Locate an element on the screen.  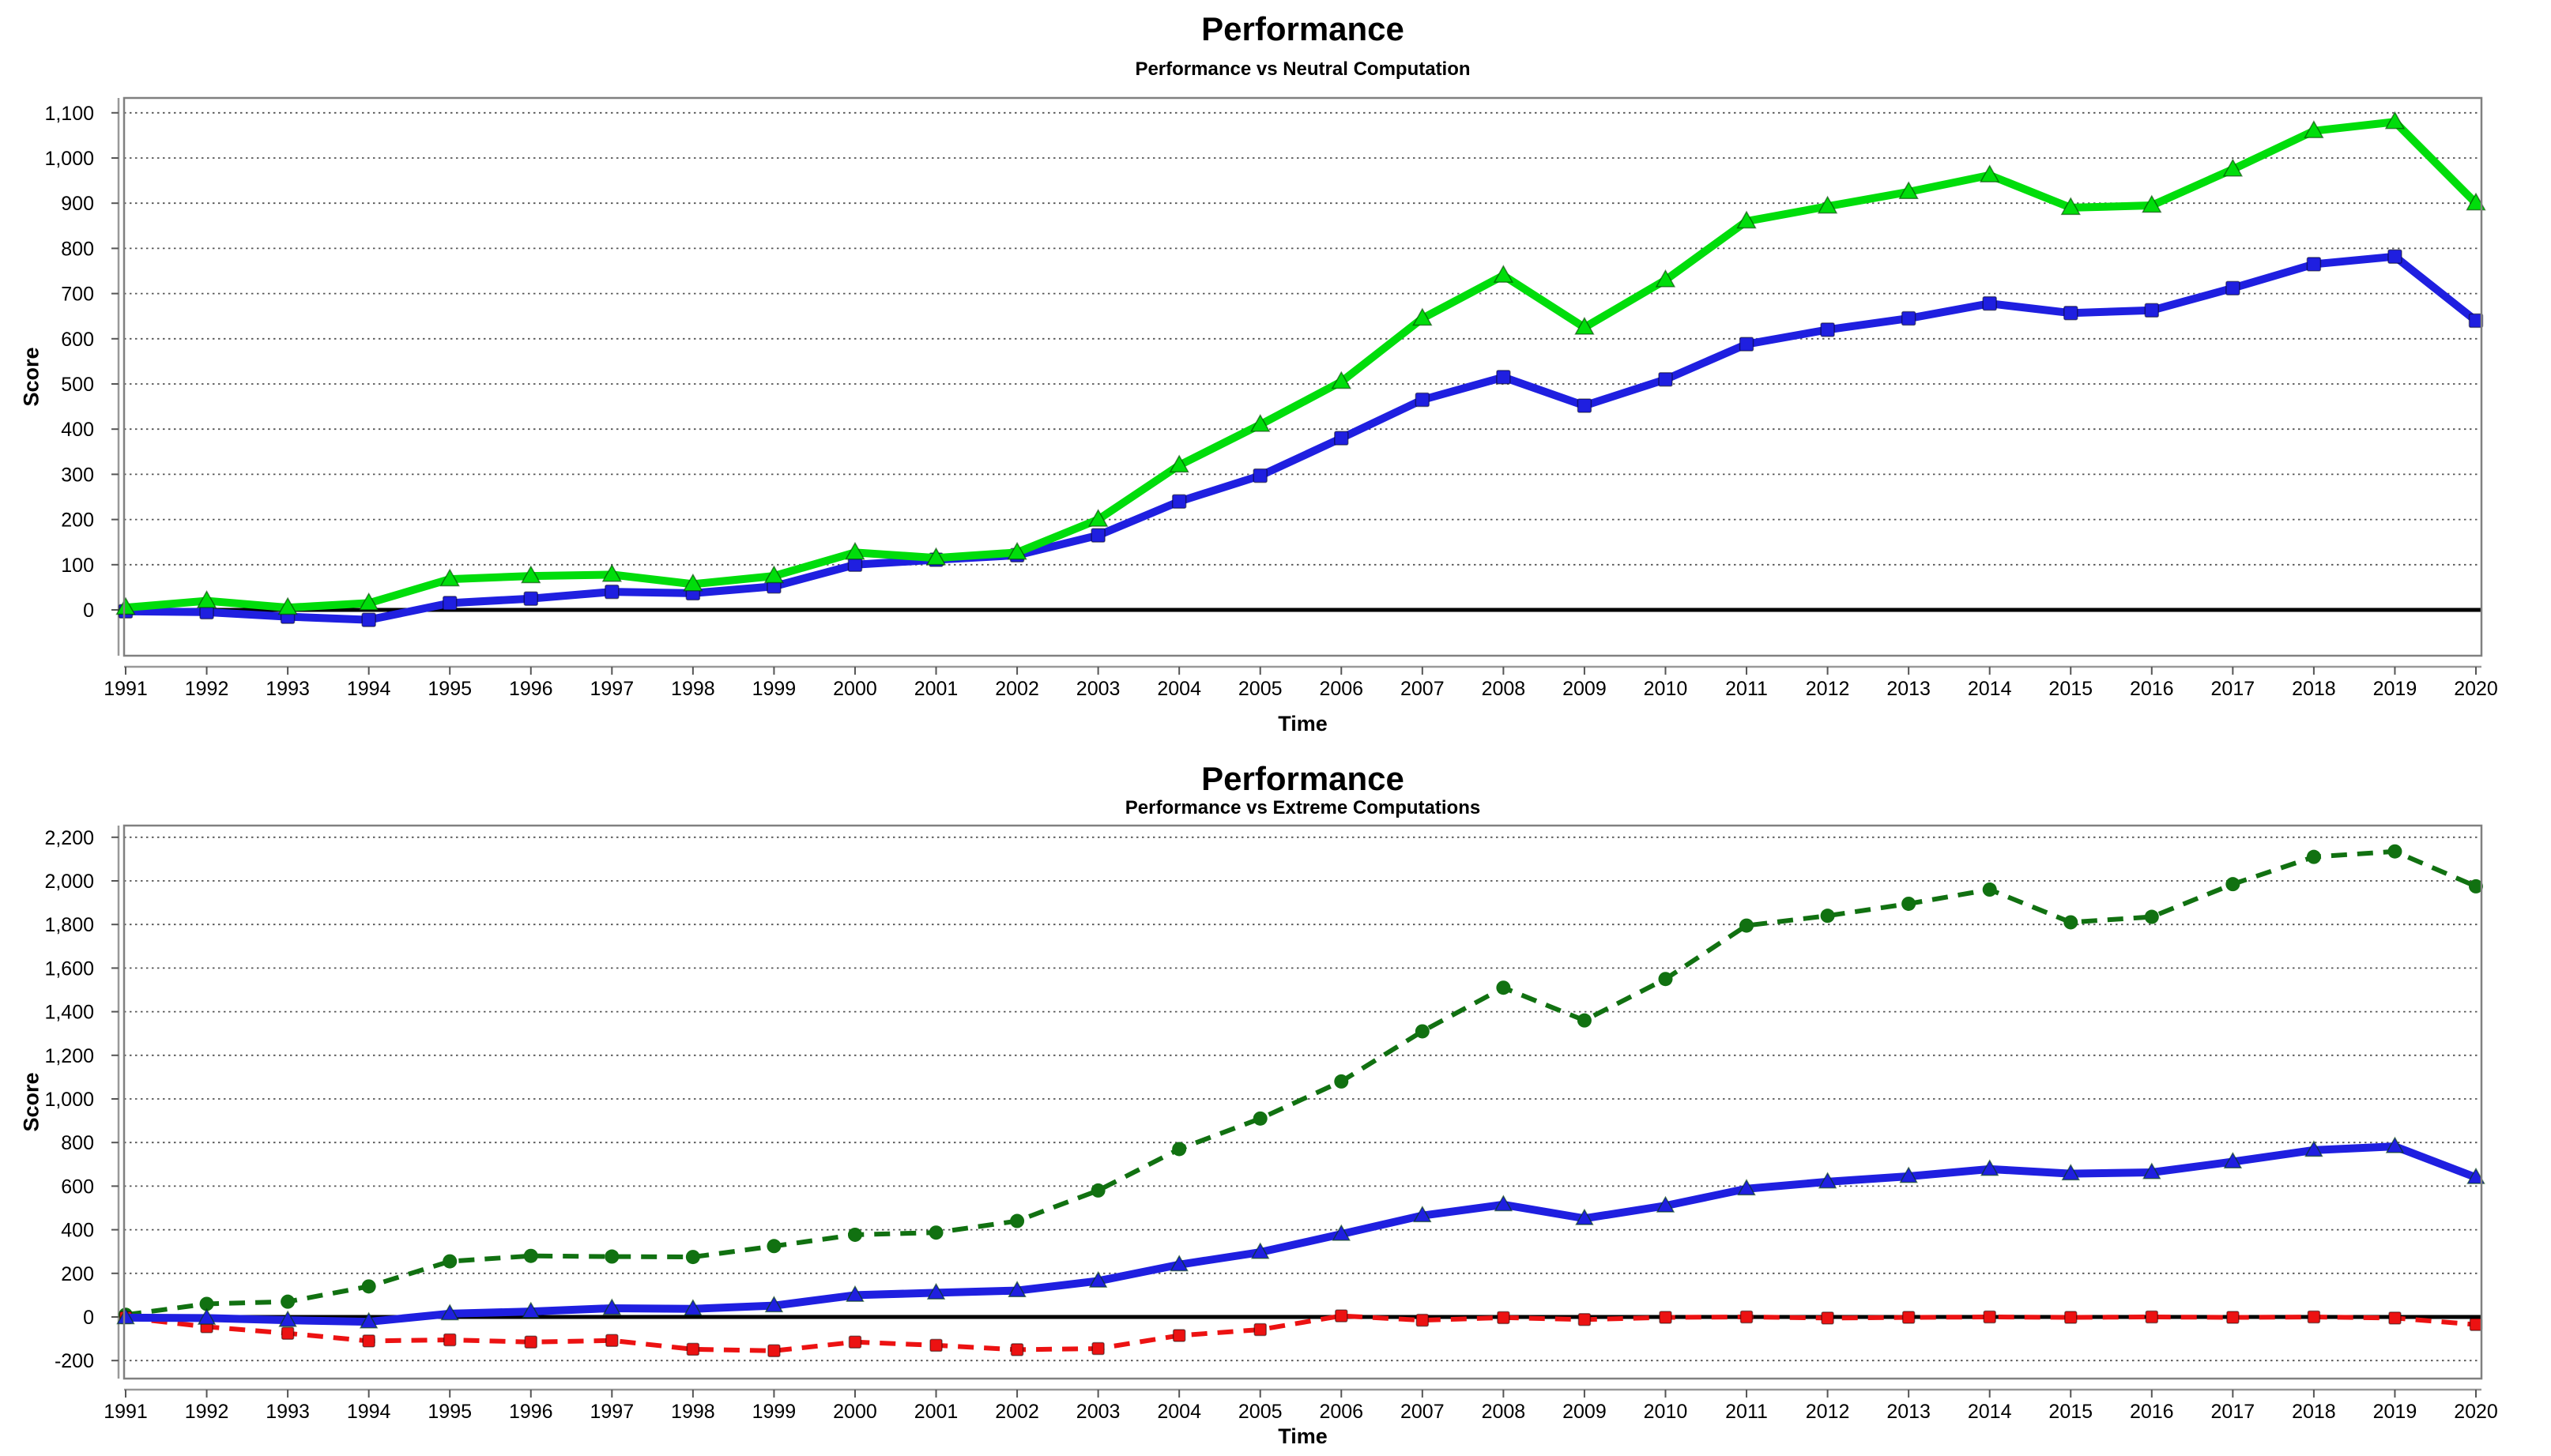
x-tick-label: 2011 is located at coordinates (1746, 1412).